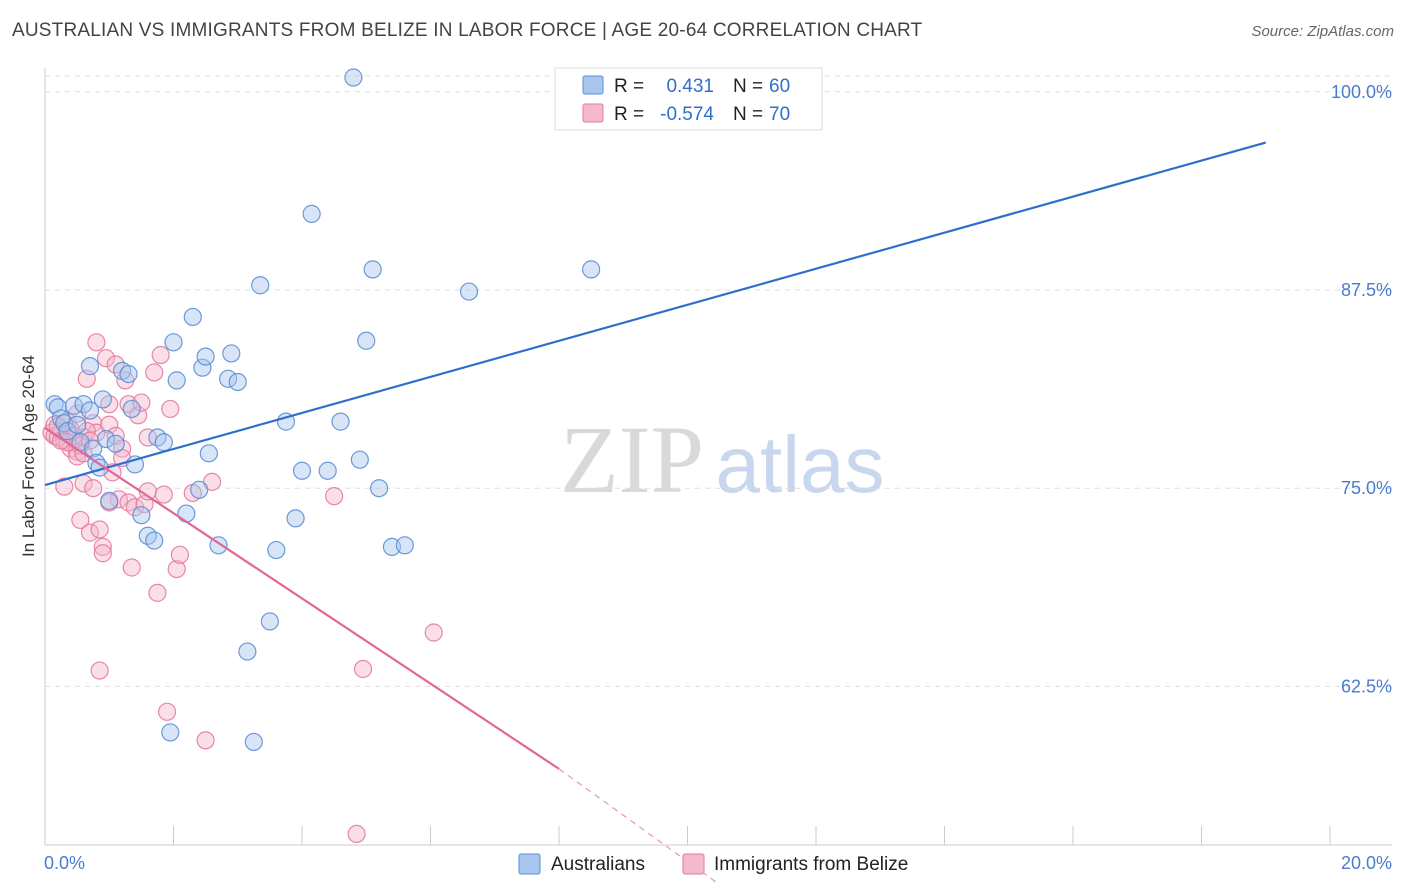 The height and width of the screenshot is (892, 1406). I want to click on legend-swatch-pink, so click(593, 113).